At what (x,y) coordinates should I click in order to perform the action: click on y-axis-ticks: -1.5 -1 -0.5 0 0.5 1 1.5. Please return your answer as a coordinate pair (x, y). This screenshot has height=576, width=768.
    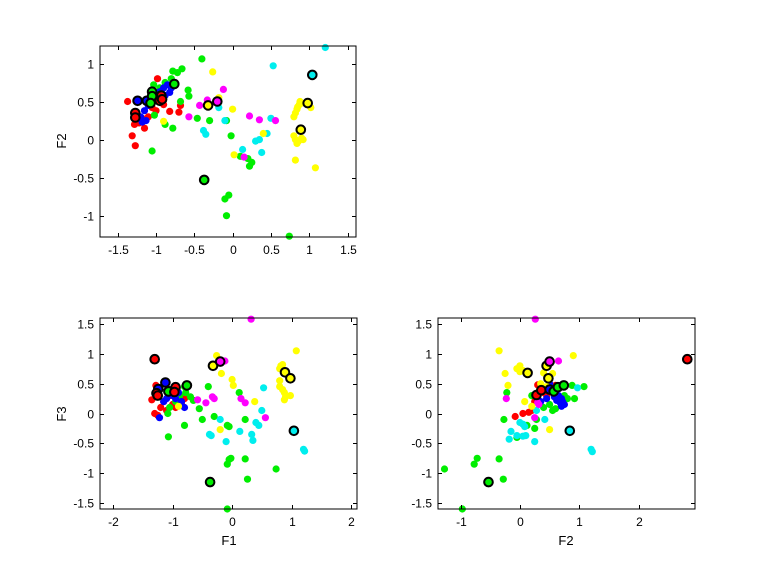
    Looking at the image, I should click on (215, 414).